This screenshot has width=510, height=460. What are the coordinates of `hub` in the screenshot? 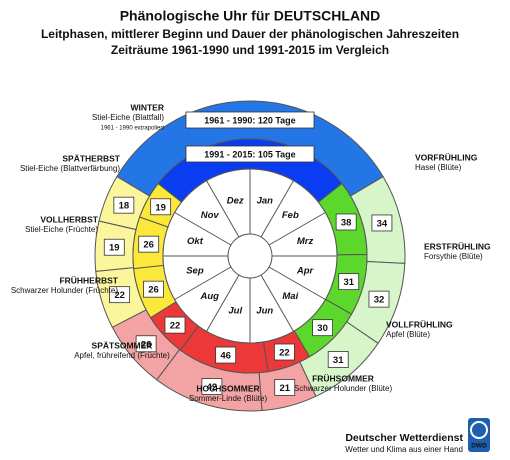 It's located at (250, 256).